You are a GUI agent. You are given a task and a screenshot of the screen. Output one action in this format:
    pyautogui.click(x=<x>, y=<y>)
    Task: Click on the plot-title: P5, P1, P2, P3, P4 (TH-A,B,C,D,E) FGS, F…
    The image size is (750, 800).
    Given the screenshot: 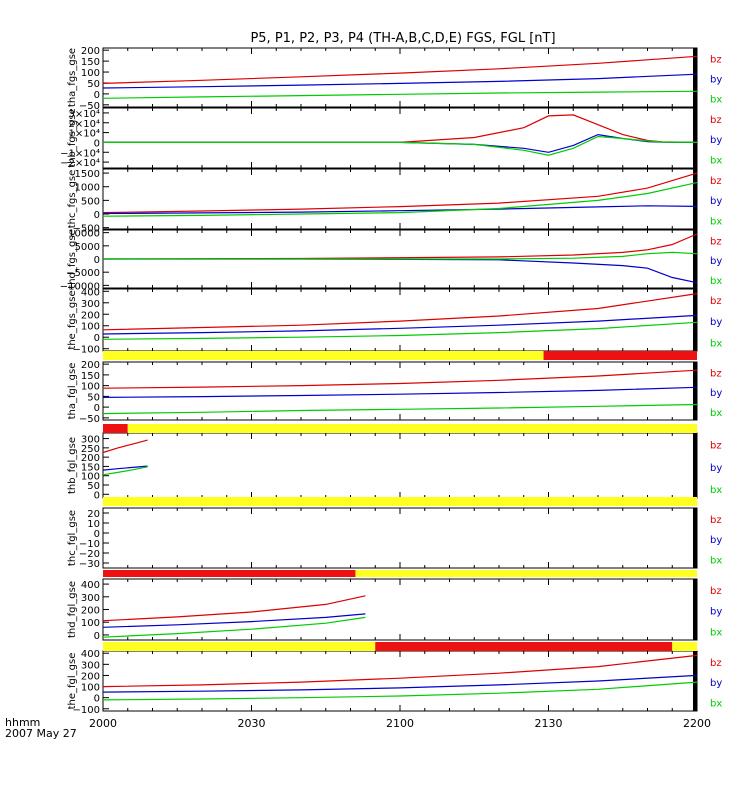 What is the action you would take?
    pyautogui.click(x=402, y=38)
    